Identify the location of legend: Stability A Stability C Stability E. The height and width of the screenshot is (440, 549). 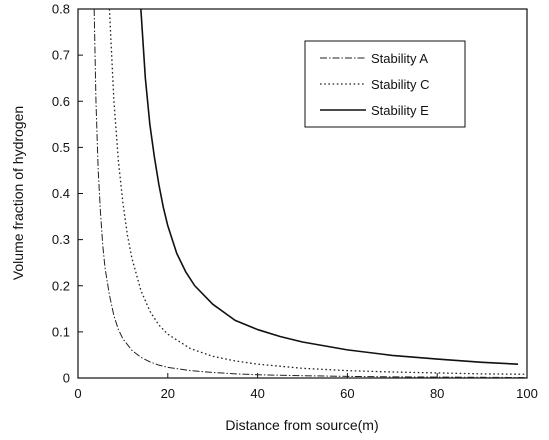
(385, 84).